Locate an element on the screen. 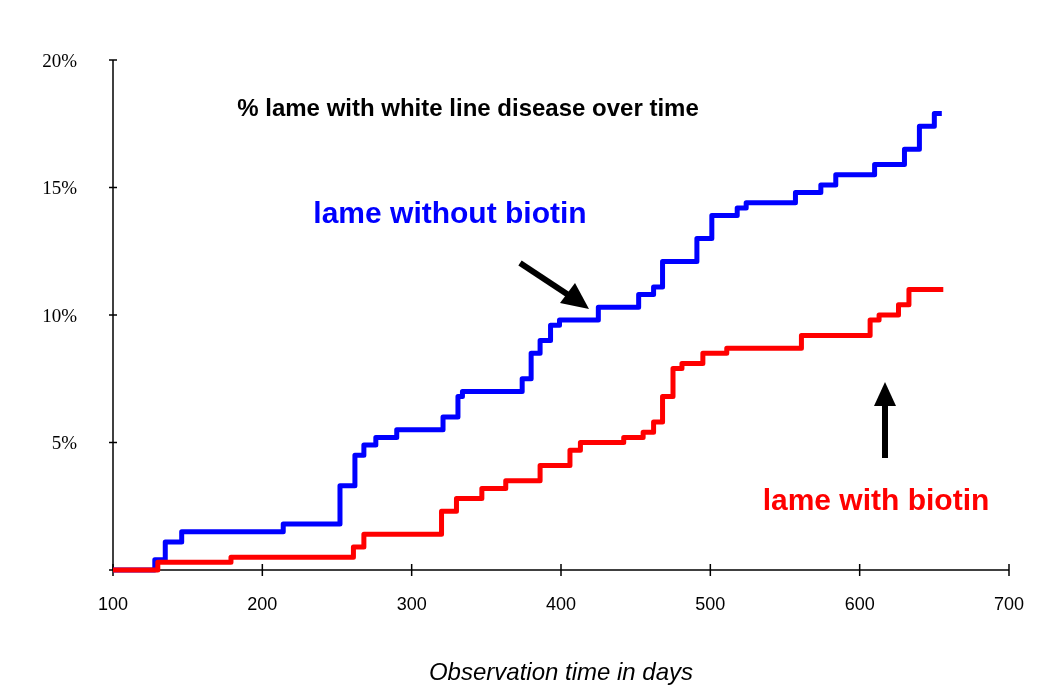  x-tick-label: 400 is located at coordinates (561, 604).